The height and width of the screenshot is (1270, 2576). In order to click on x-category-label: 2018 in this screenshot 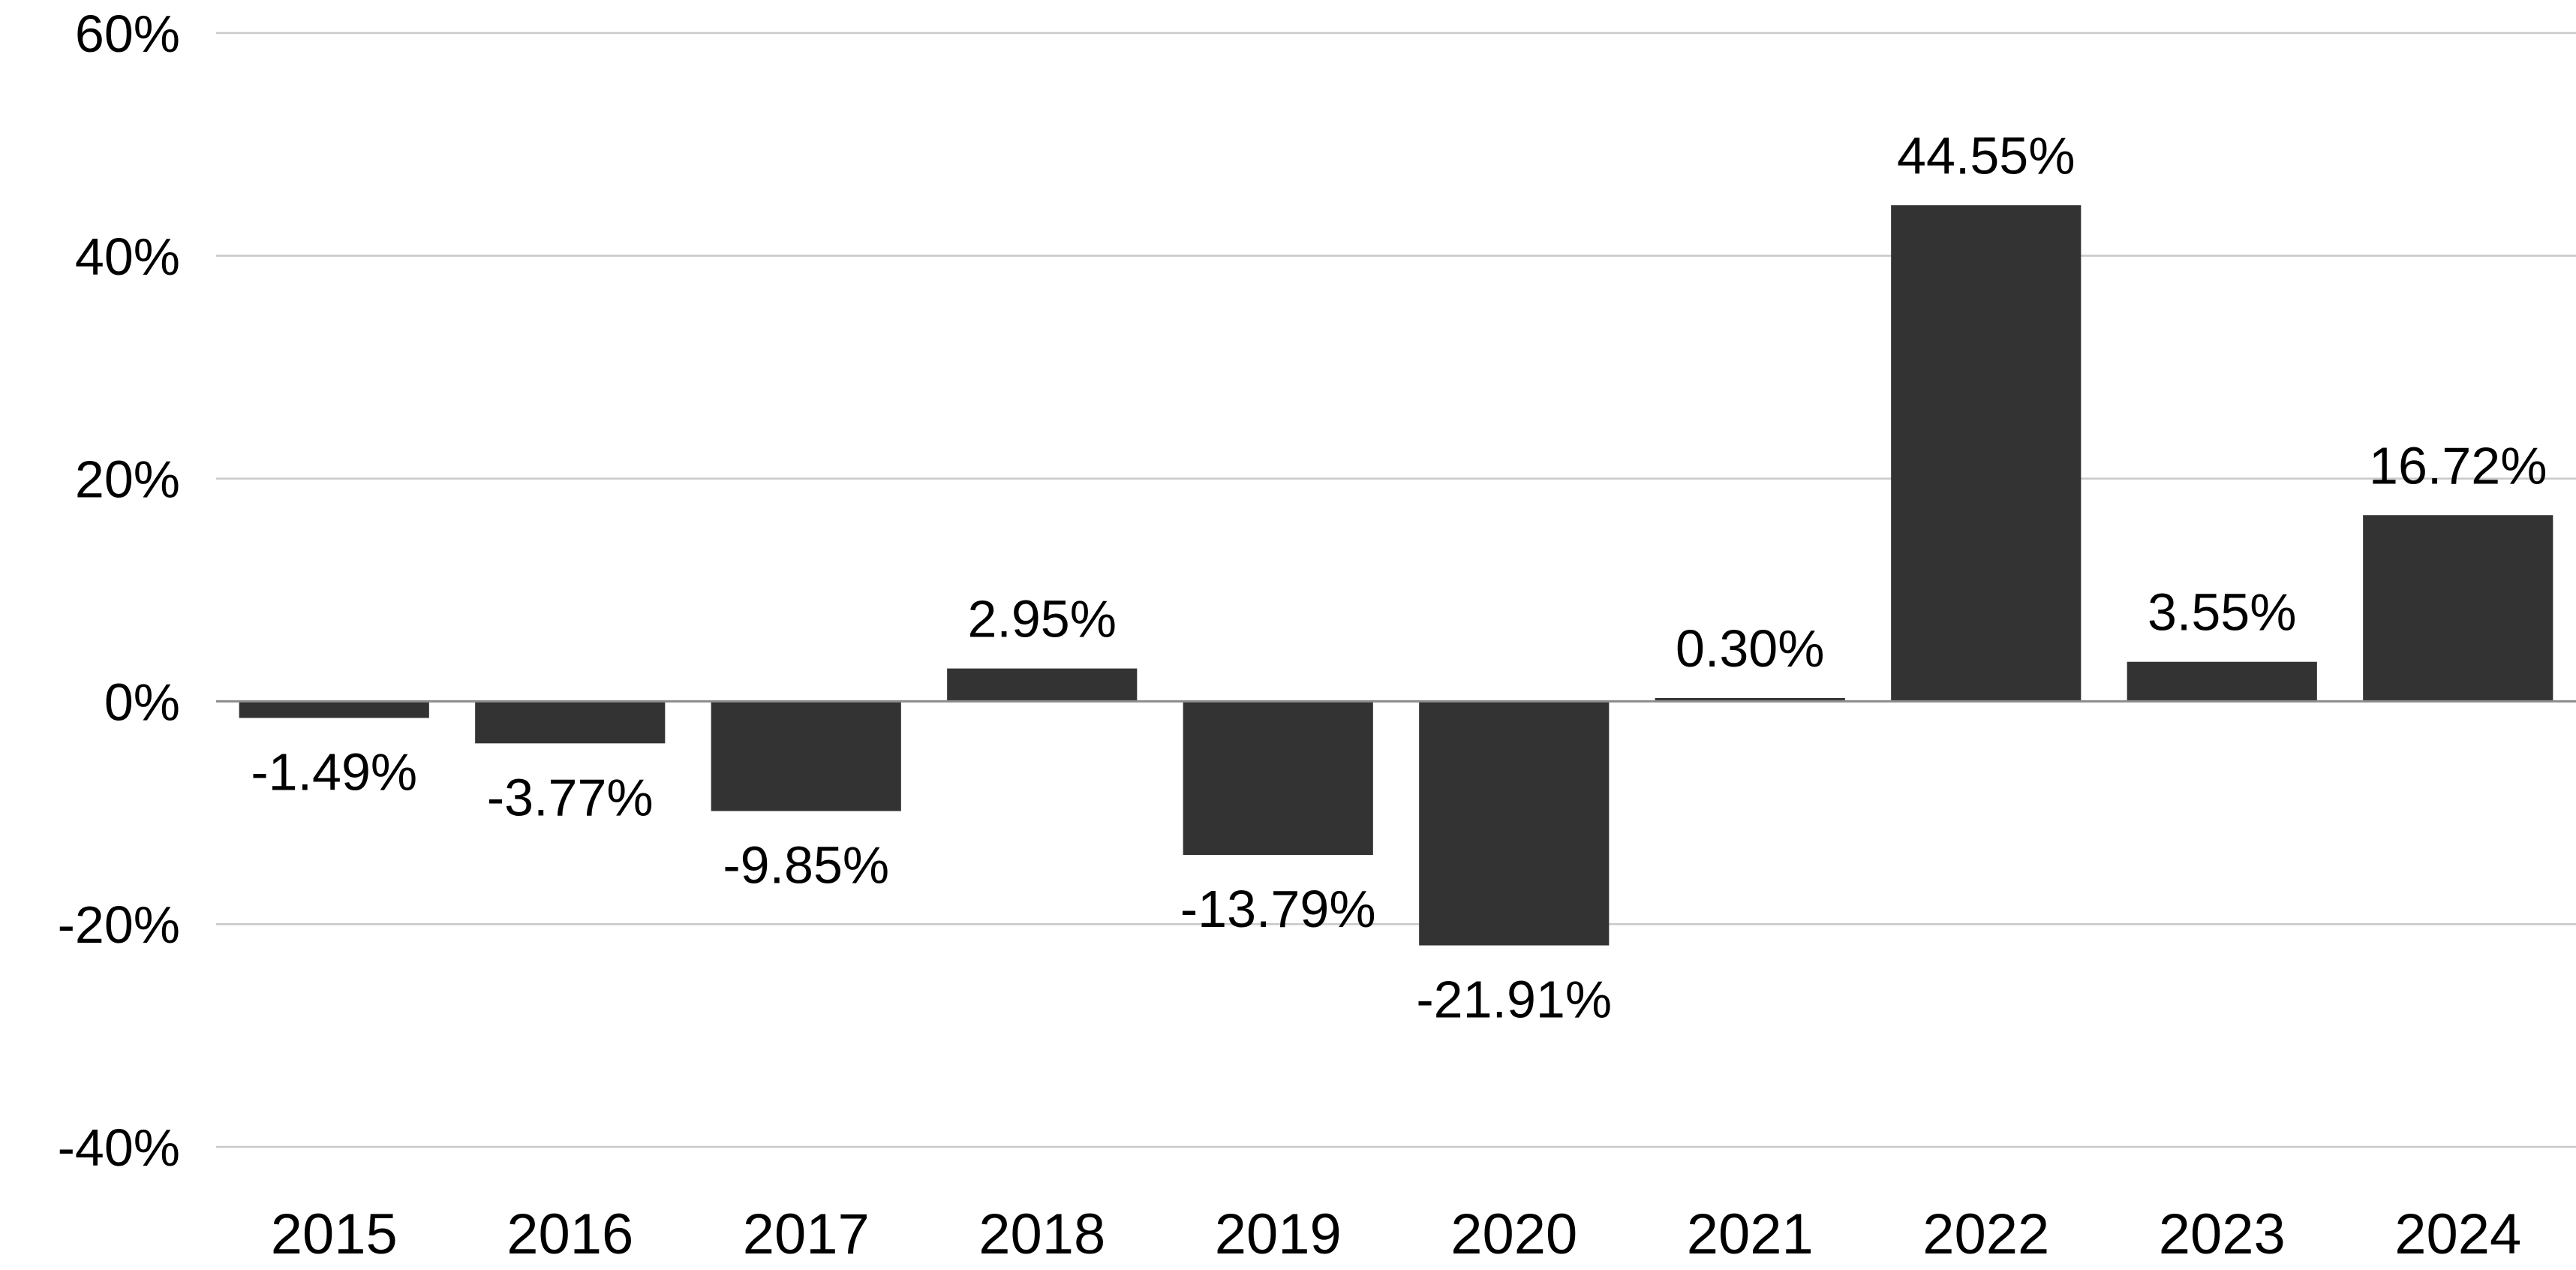, I will do `click(1041, 1234)`.